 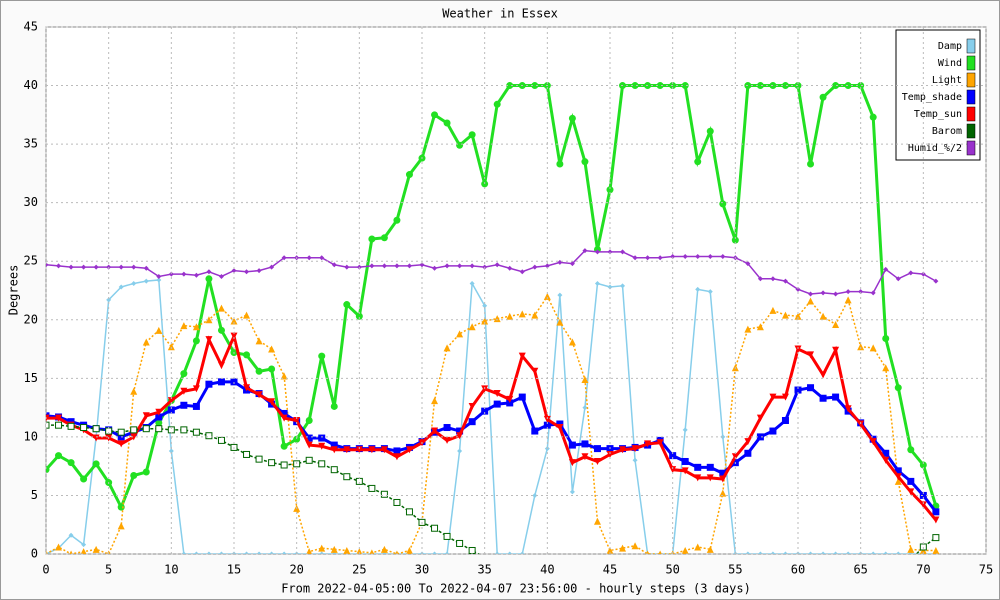 I want to click on legend-swatch, so click(x=971, y=63).